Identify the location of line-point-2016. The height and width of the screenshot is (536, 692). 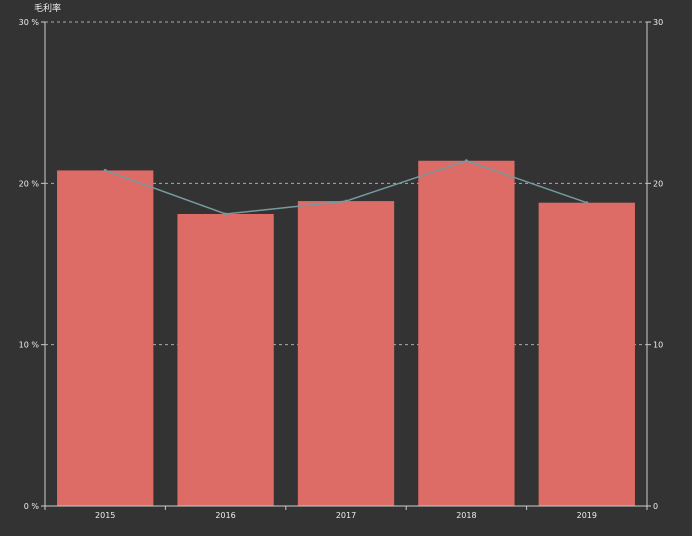
(226, 214).